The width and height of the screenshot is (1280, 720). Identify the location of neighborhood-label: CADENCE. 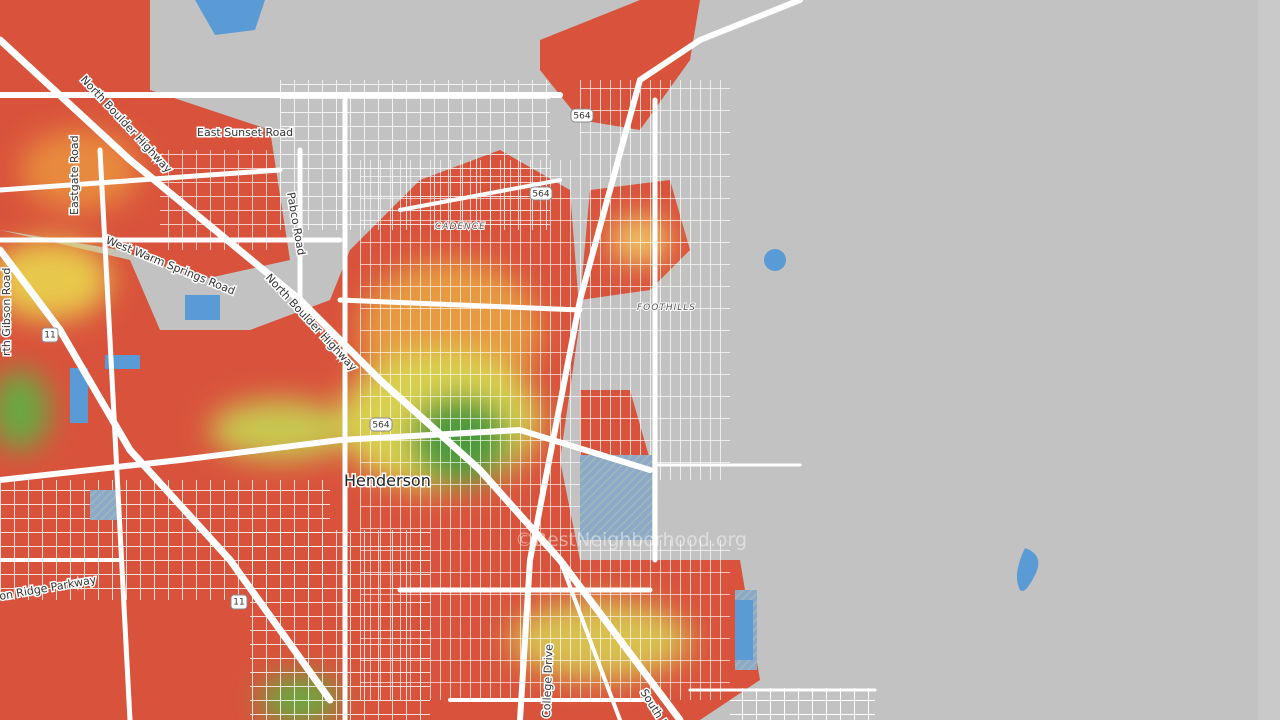
(460, 227).